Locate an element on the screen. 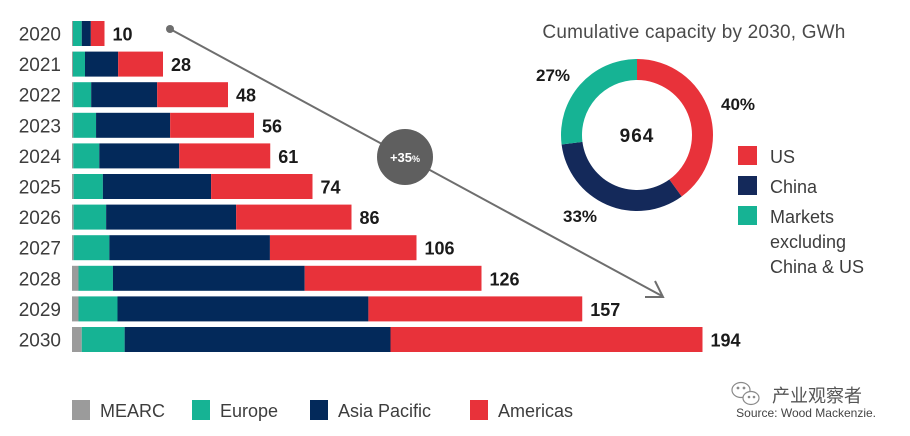 This screenshot has width=910, height=436. donut-pct-china: 33% is located at coordinates (580, 216).